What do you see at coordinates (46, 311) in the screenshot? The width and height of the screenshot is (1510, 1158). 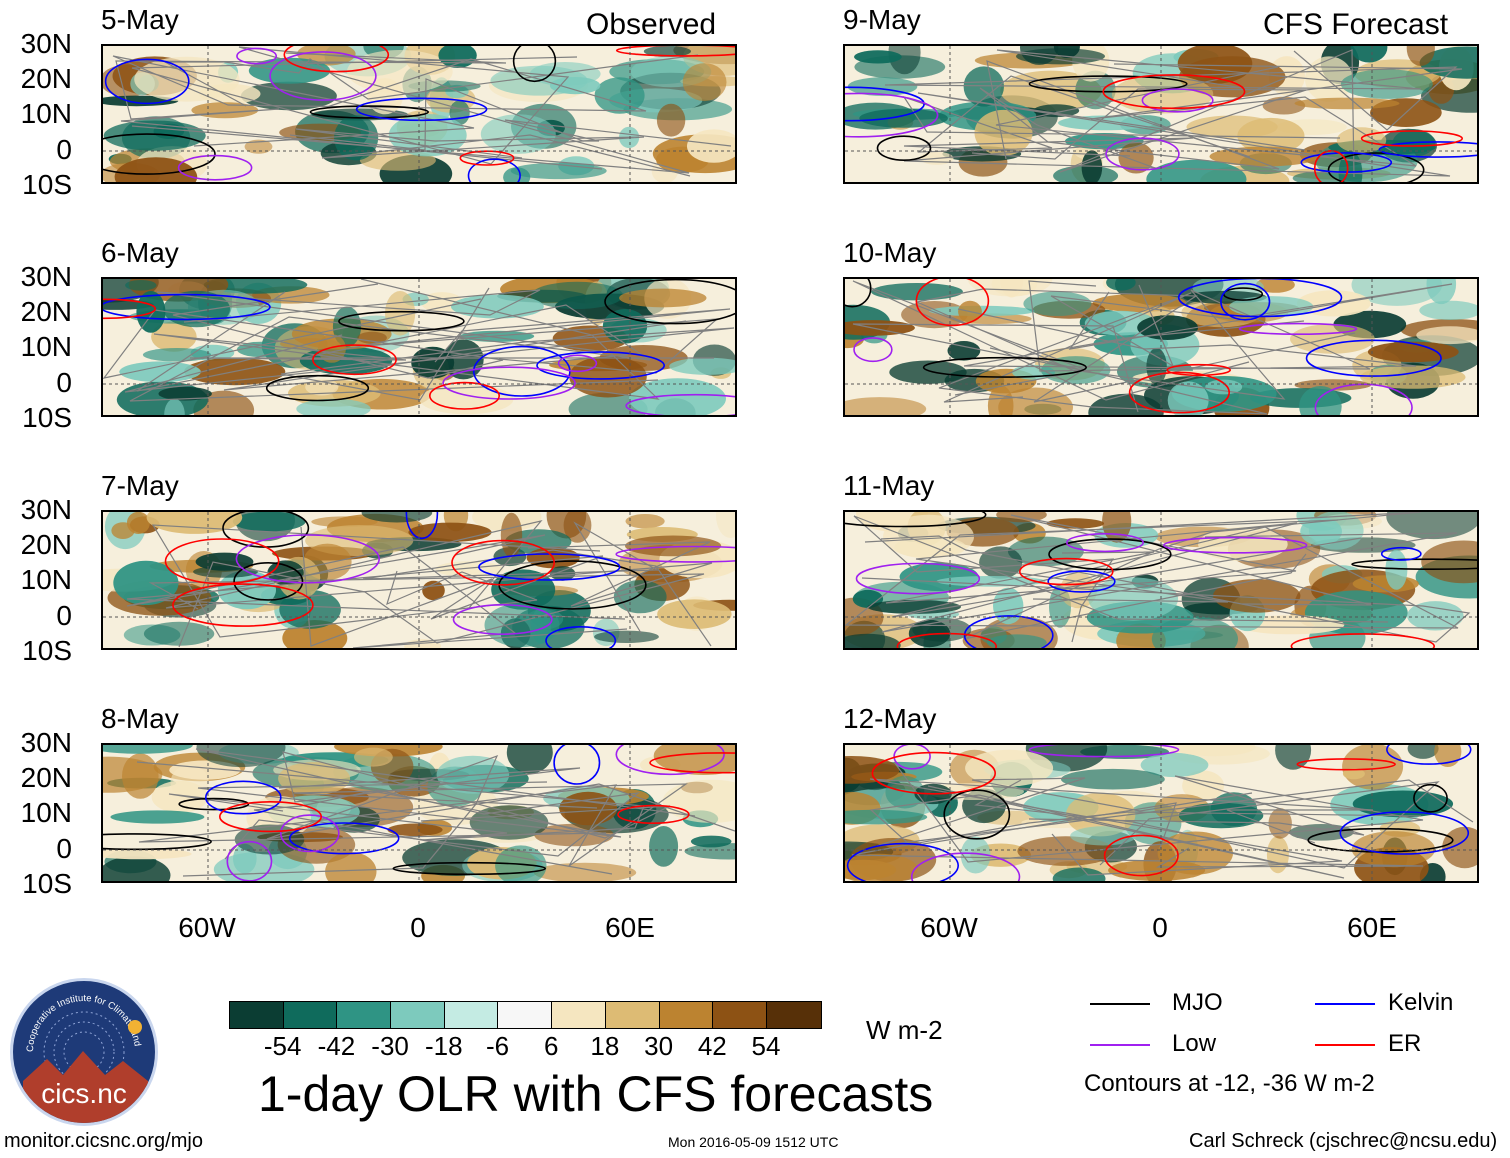 I see `lat-label: 20N` at bounding box center [46, 311].